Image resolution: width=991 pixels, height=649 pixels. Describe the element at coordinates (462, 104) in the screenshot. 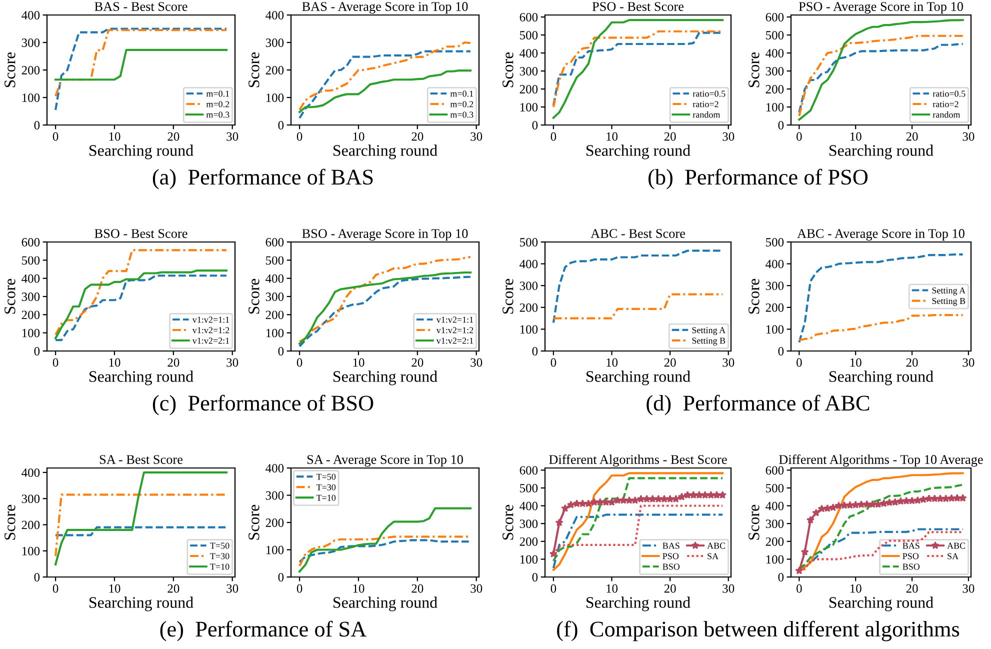

I see `legend-label: m=0.2` at that location.